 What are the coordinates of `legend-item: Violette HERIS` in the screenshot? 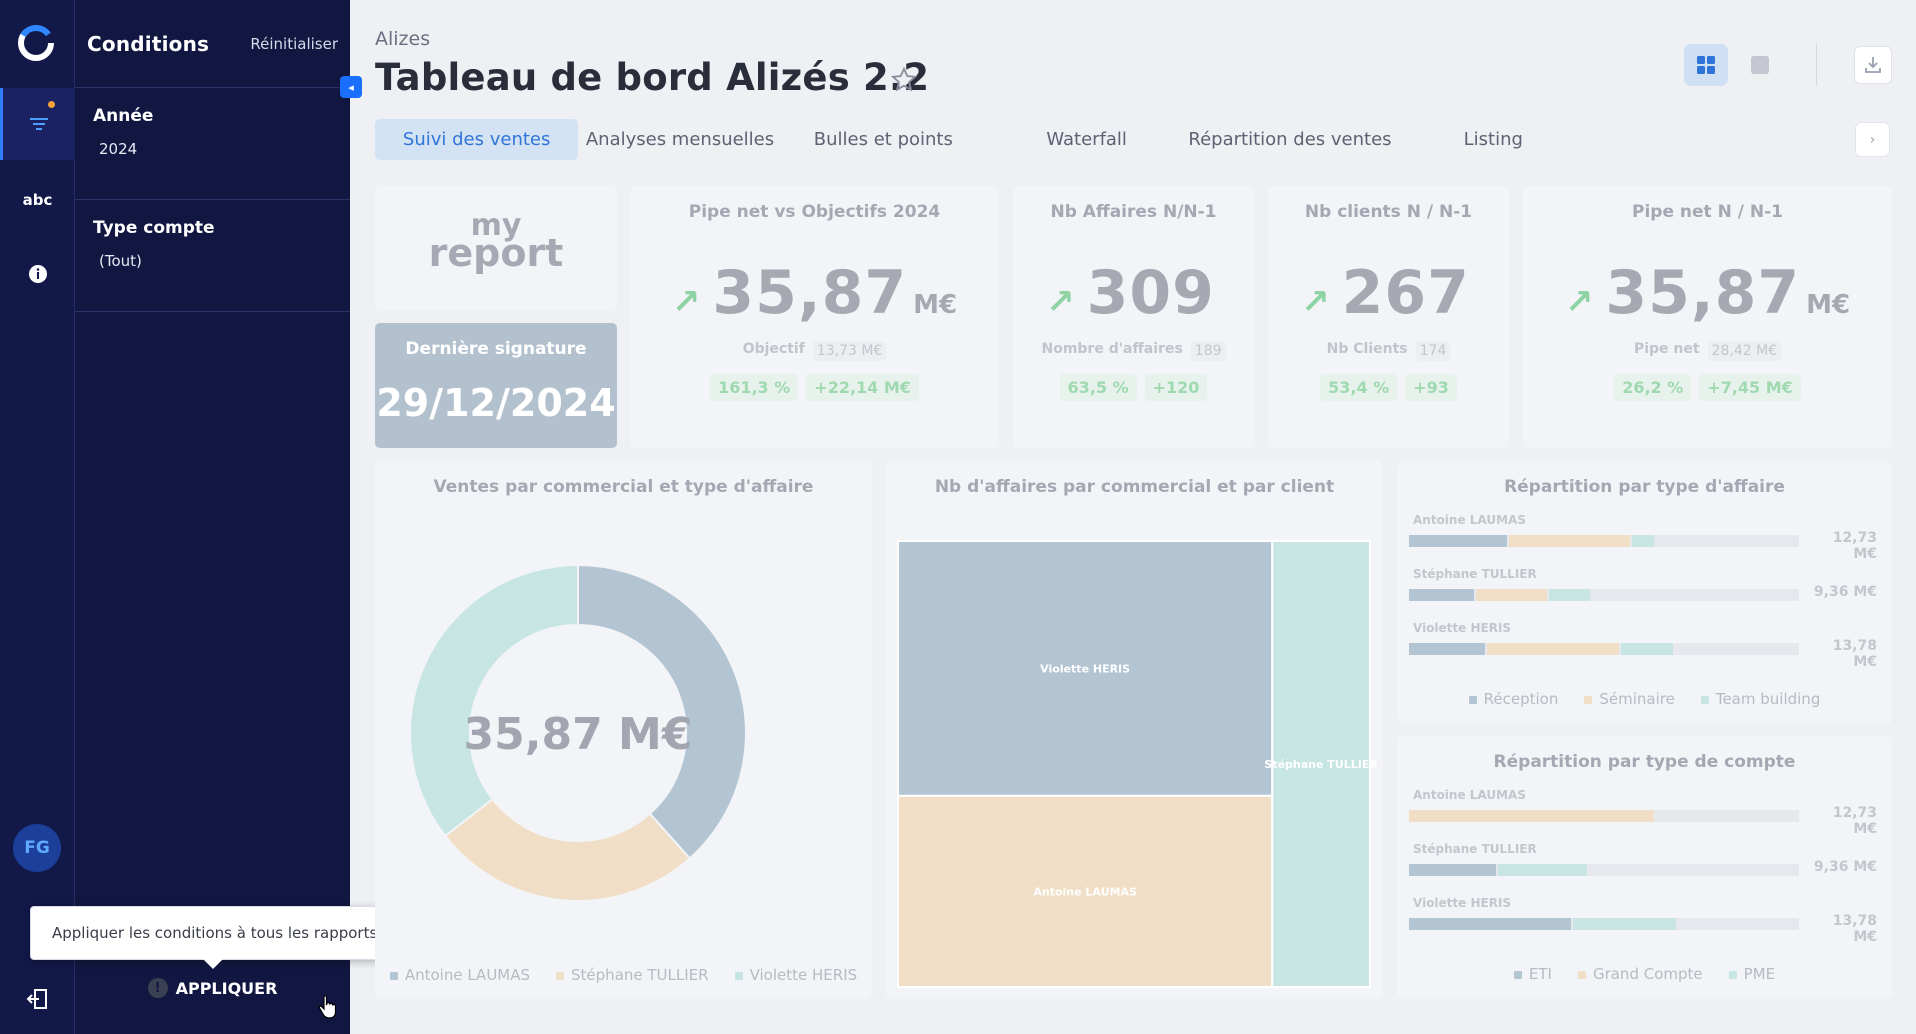 It's located at (795, 975).